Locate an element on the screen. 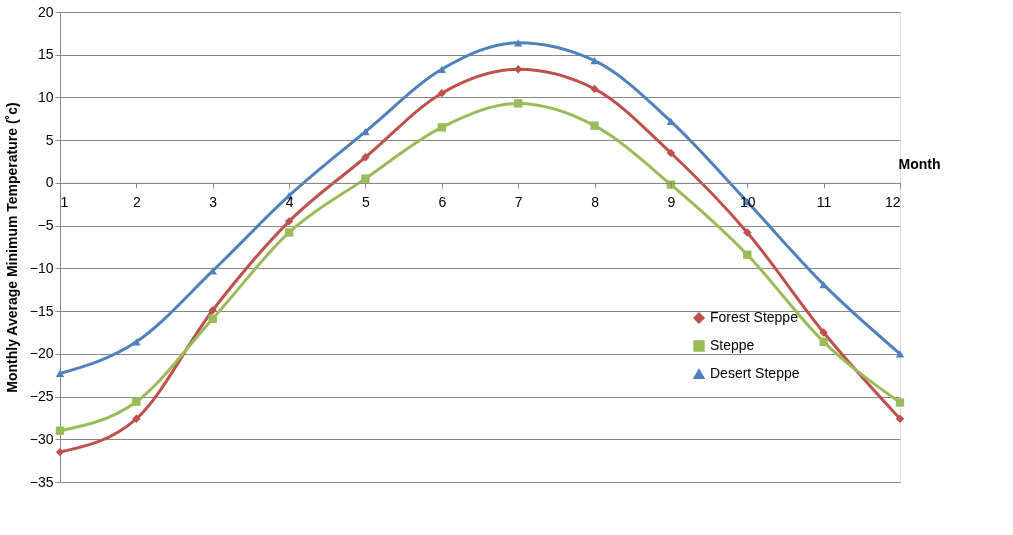 The image size is (1013, 535). x-axis-title: Month is located at coordinates (919, 164).